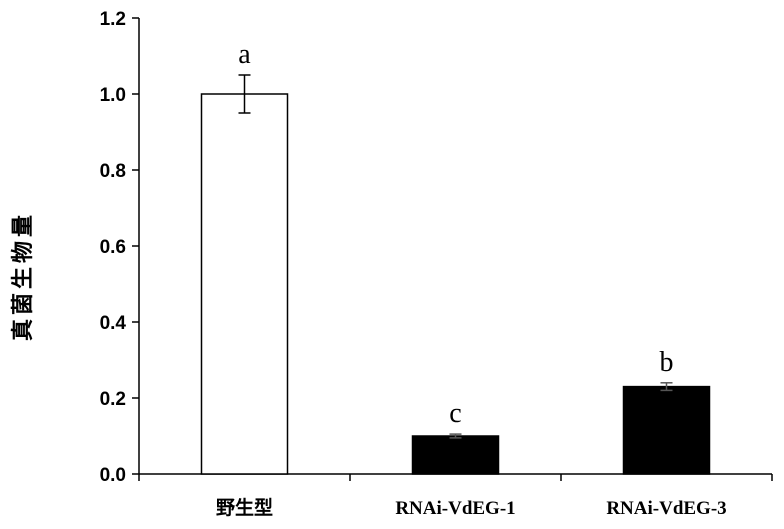  What do you see at coordinates (455, 413) in the screenshot?
I see `significance-label: c` at bounding box center [455, 413].